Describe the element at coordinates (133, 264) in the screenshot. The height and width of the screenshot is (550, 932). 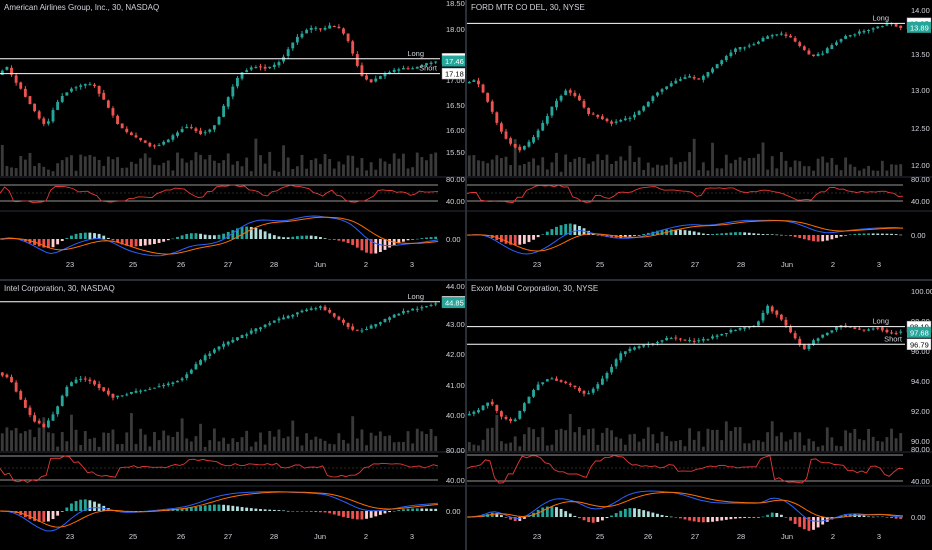
I see `date-label: 25` at that location.